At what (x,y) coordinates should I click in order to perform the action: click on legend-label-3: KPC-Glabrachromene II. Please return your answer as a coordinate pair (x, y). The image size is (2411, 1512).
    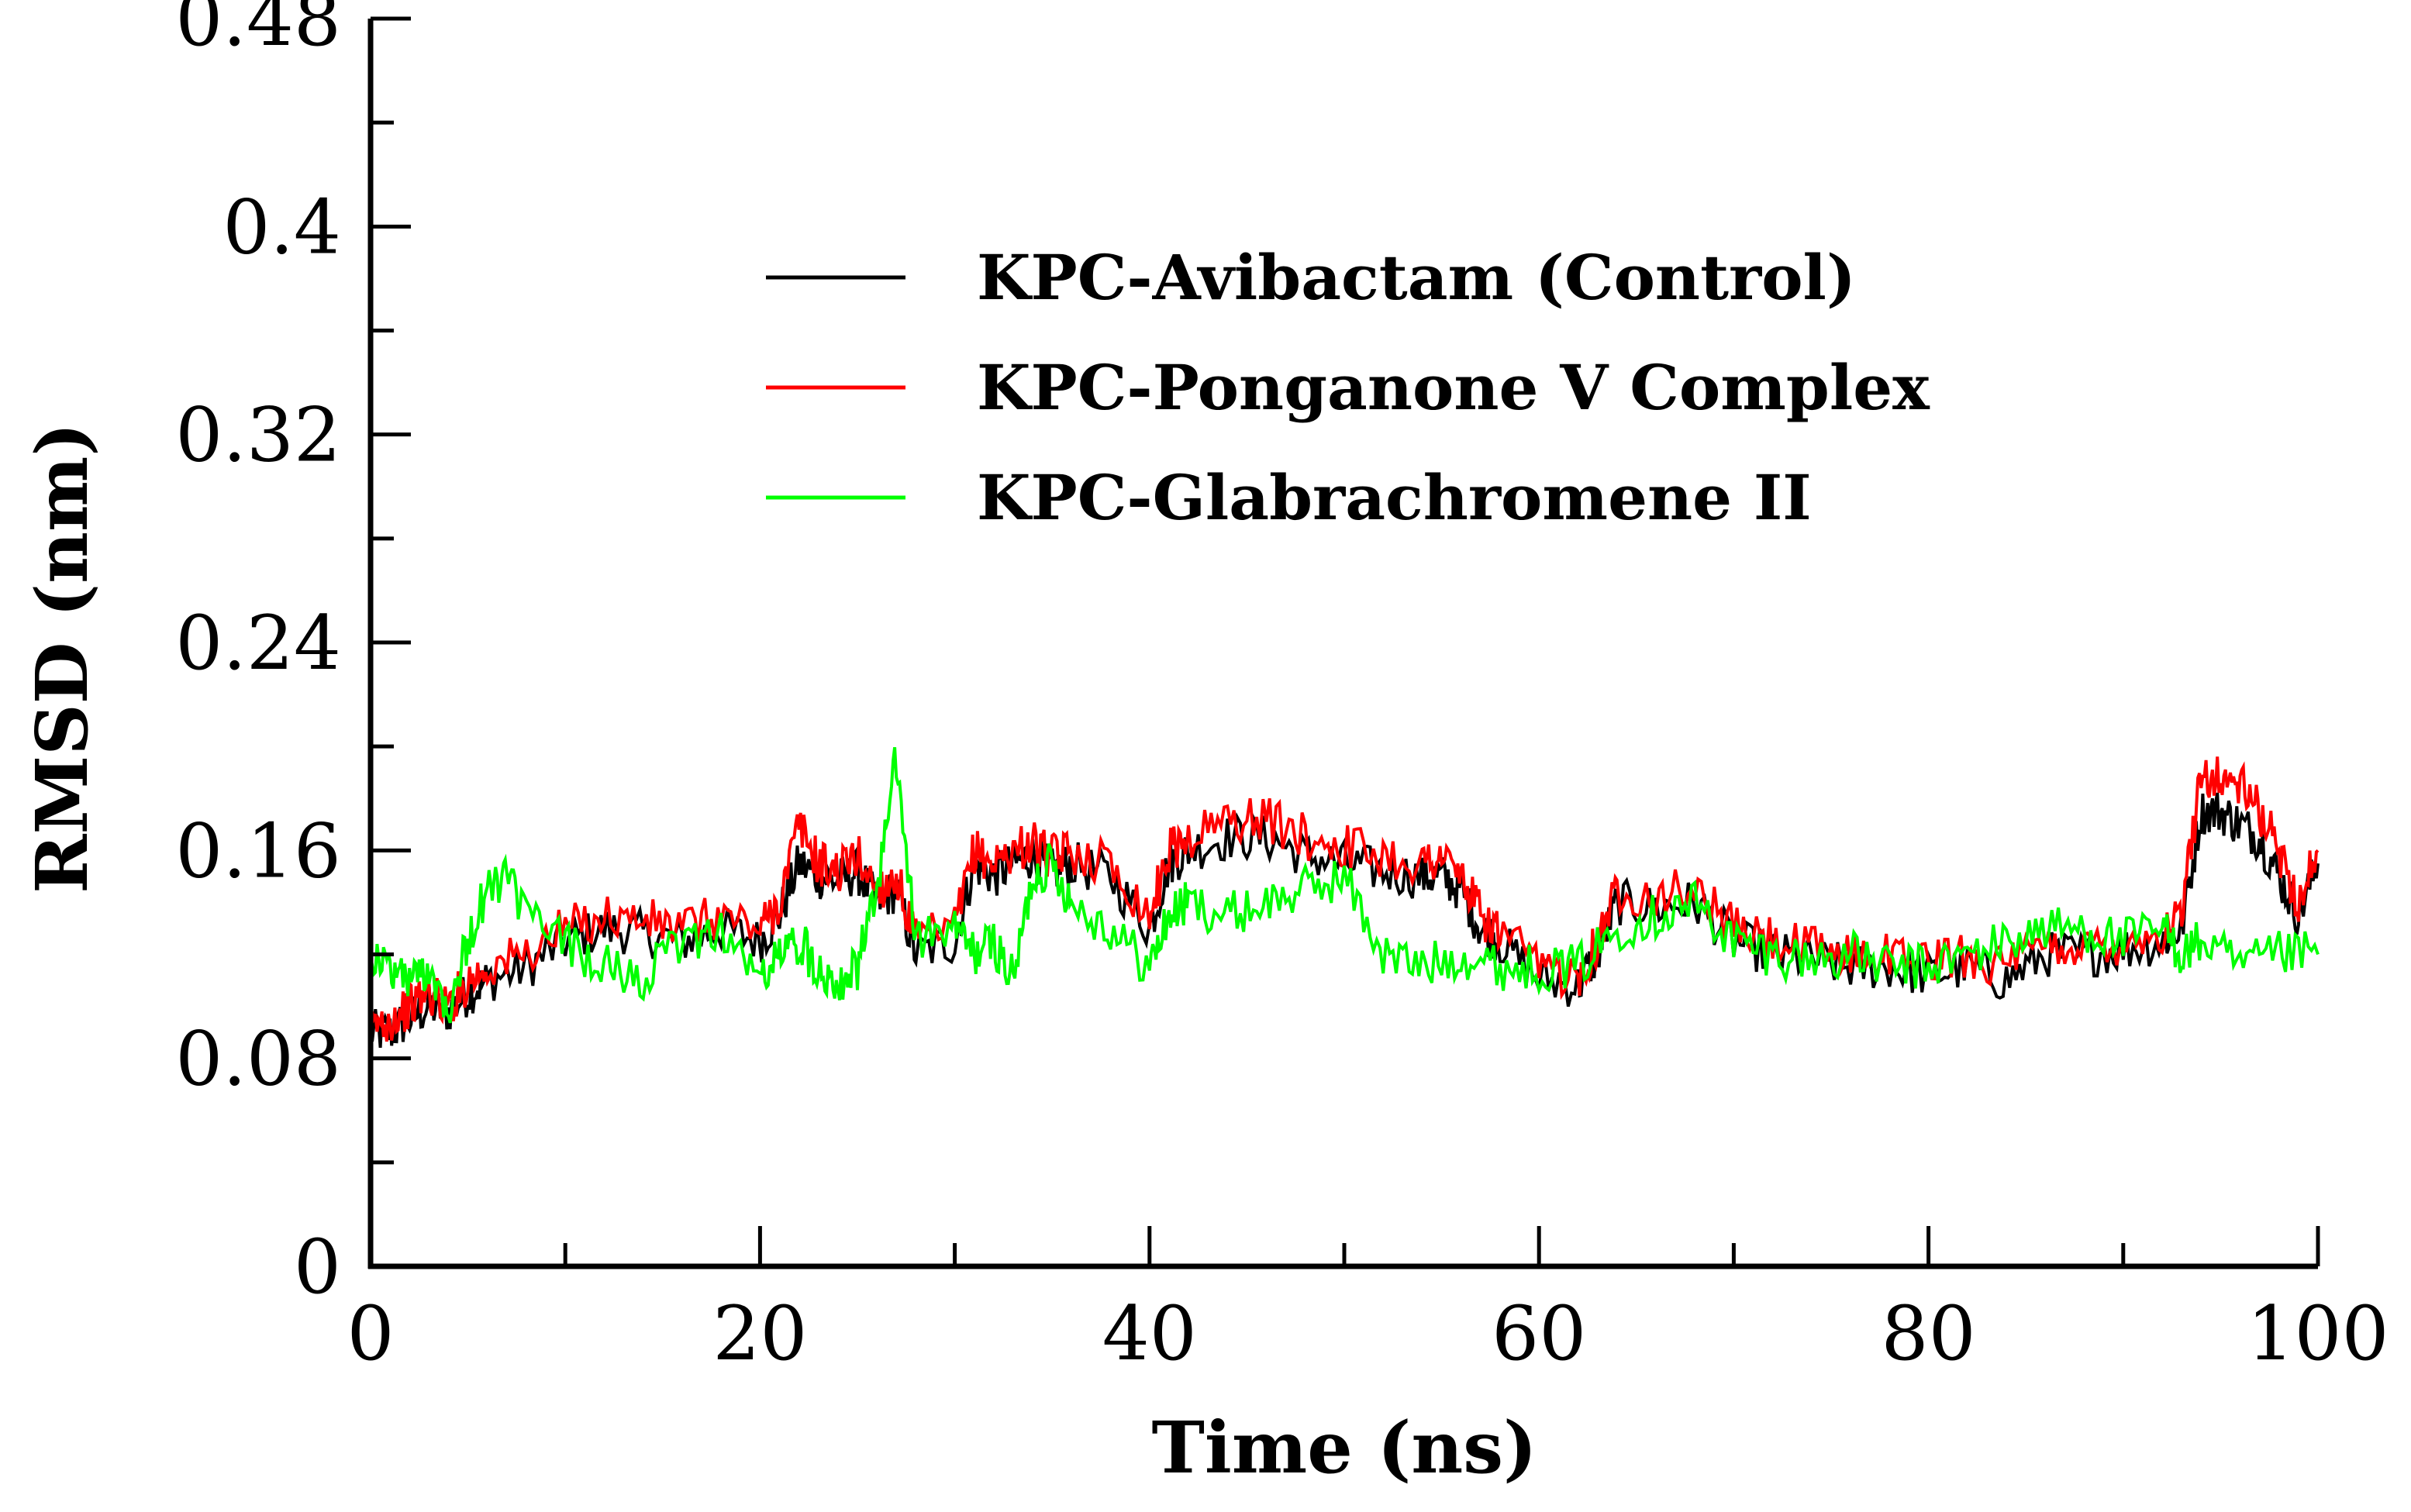
    Looking at the image, I should click on (1394, 497).